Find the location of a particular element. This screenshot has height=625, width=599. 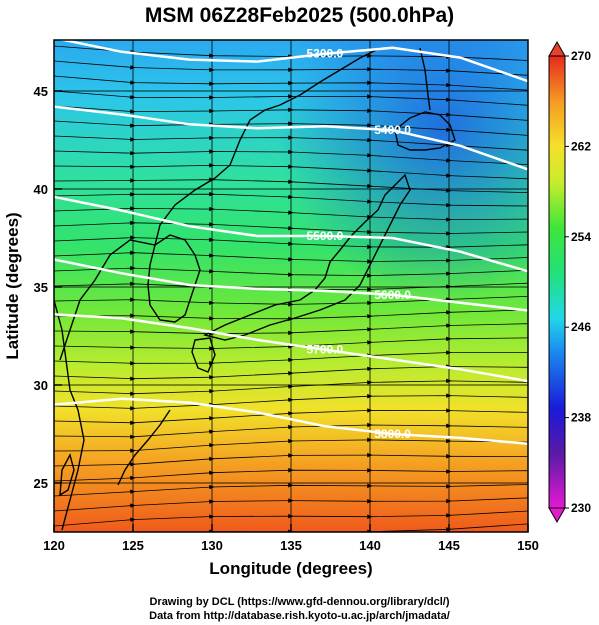

y-axis-ticks: 25 30 35 40 45 is located at coordinates (48, 287).